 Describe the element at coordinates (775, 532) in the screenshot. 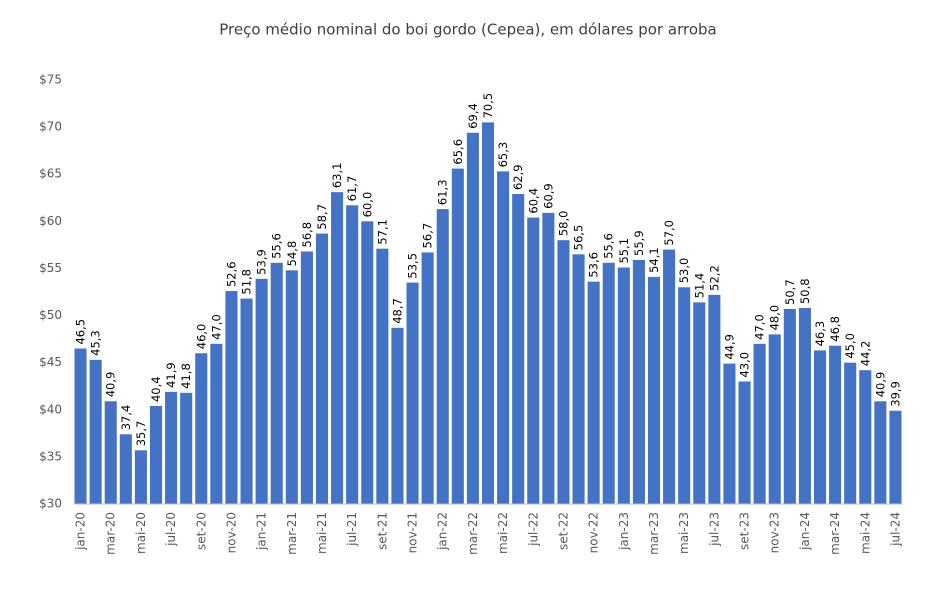

I see `x-tick-label: nov-23` at that location.